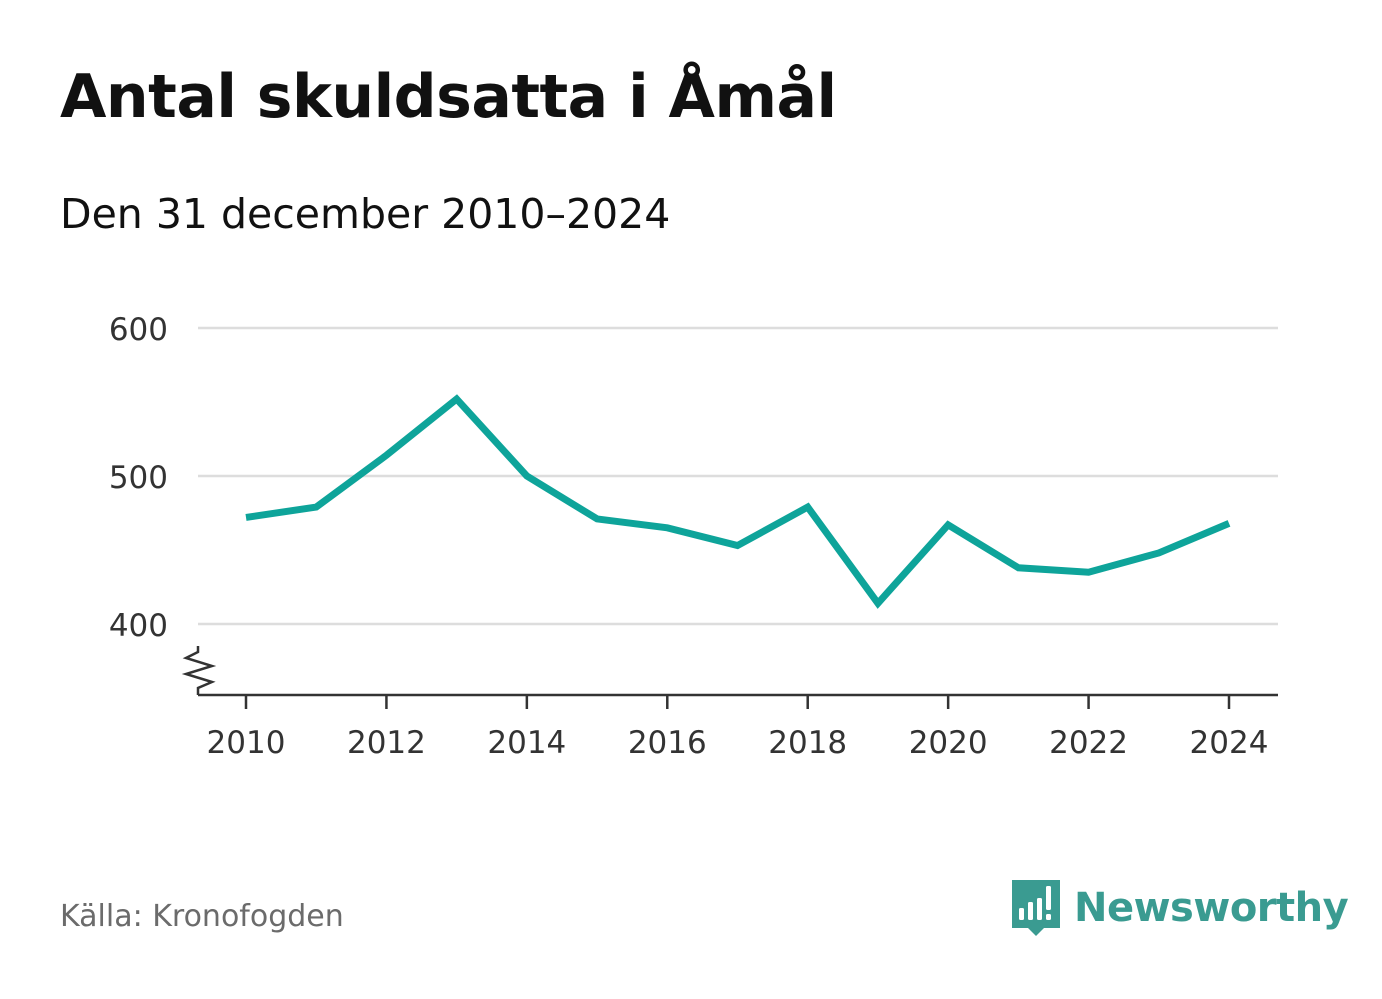 The width and height of the screenshot is (1382, 999). Describe the element at coordinates (807, 507) in the screenshot. I see `data-point-2018` at that location.